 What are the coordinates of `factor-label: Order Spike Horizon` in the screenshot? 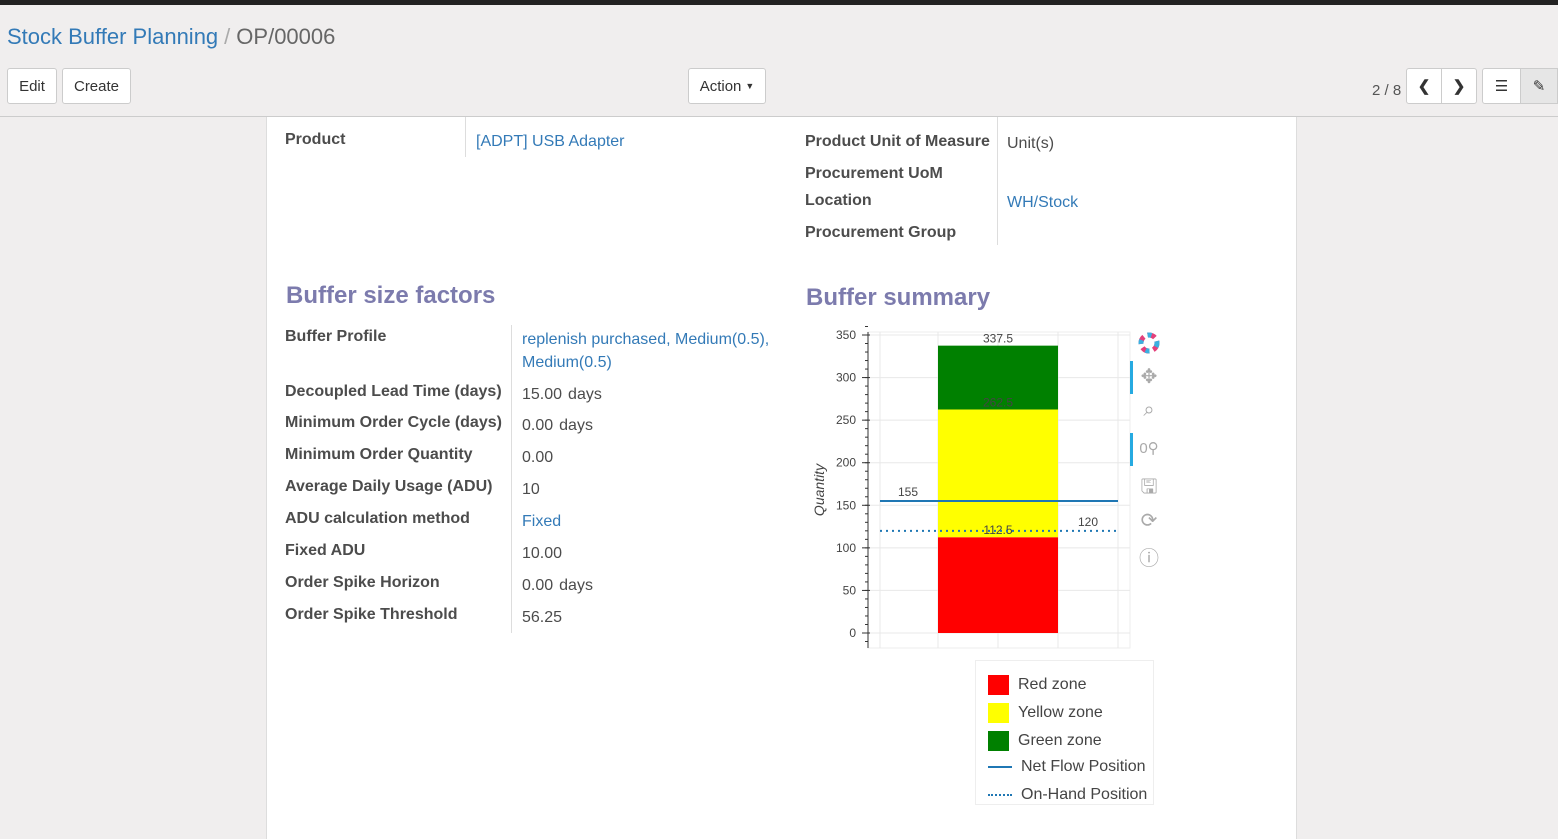 It's located at (362, 582).